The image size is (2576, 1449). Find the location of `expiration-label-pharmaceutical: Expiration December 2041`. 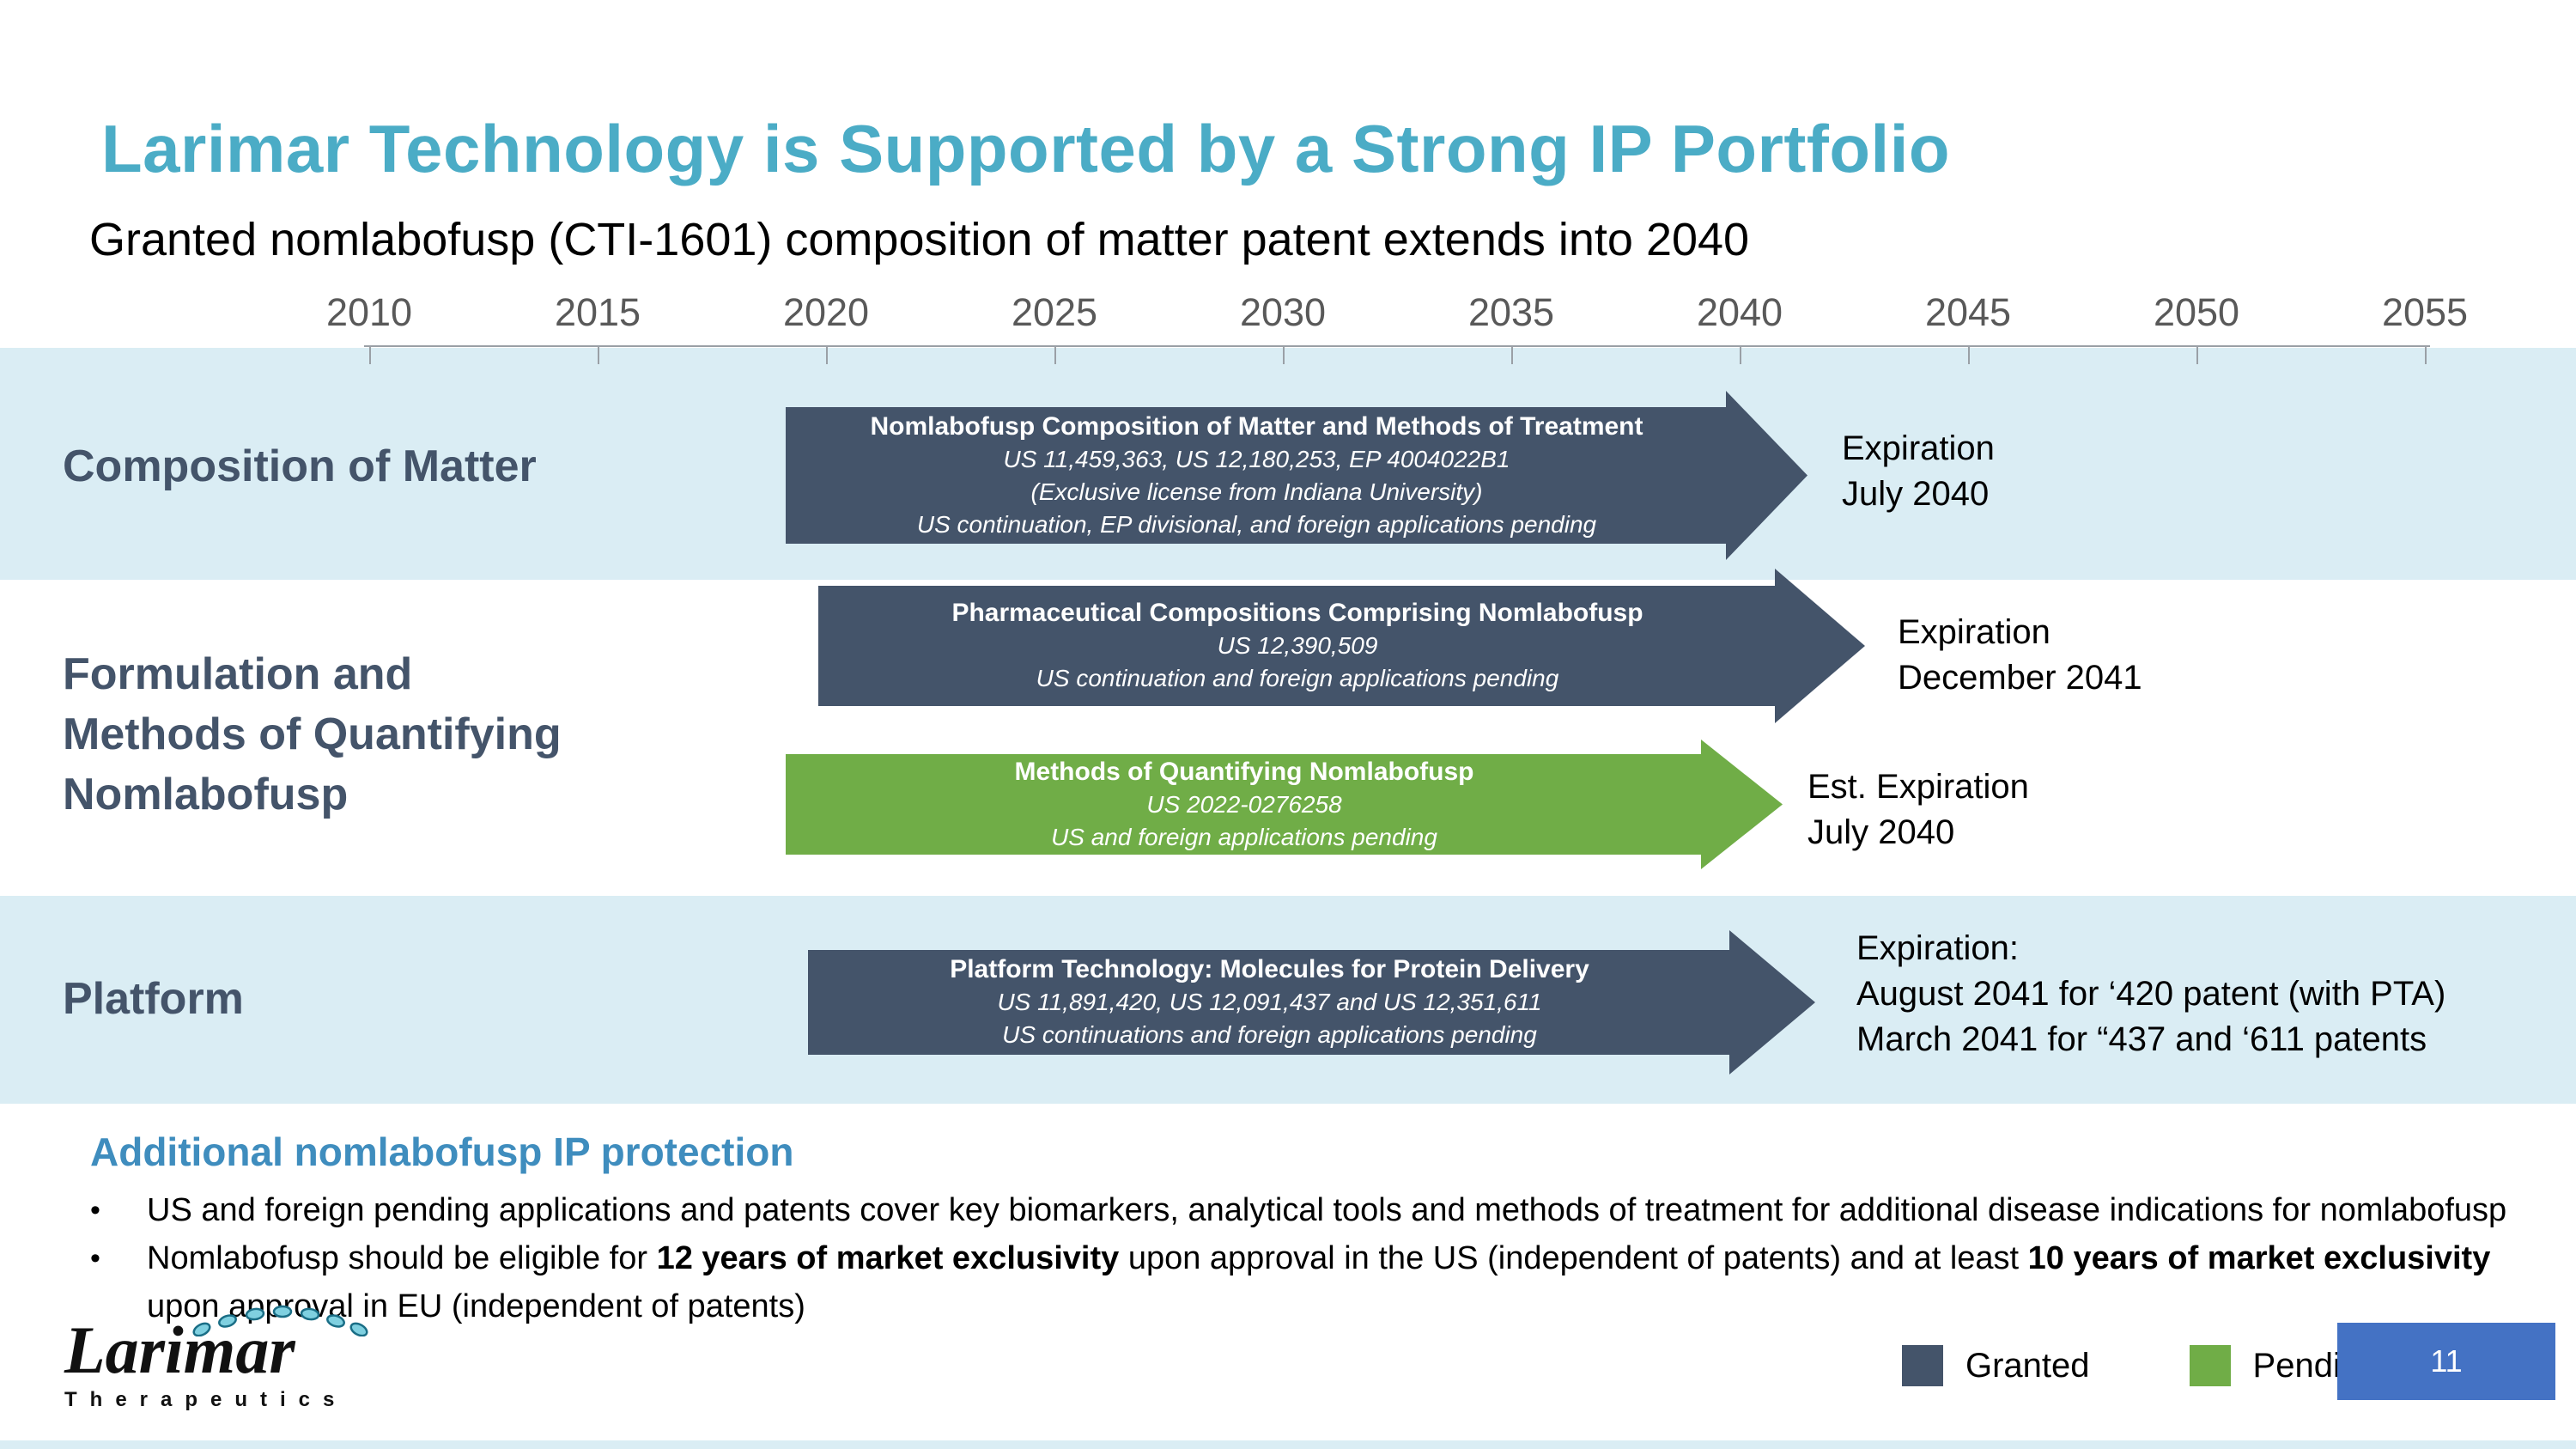

expiration-label-pharmaceutical: Expiration December 2041 is located at coordinates (2020, 655).